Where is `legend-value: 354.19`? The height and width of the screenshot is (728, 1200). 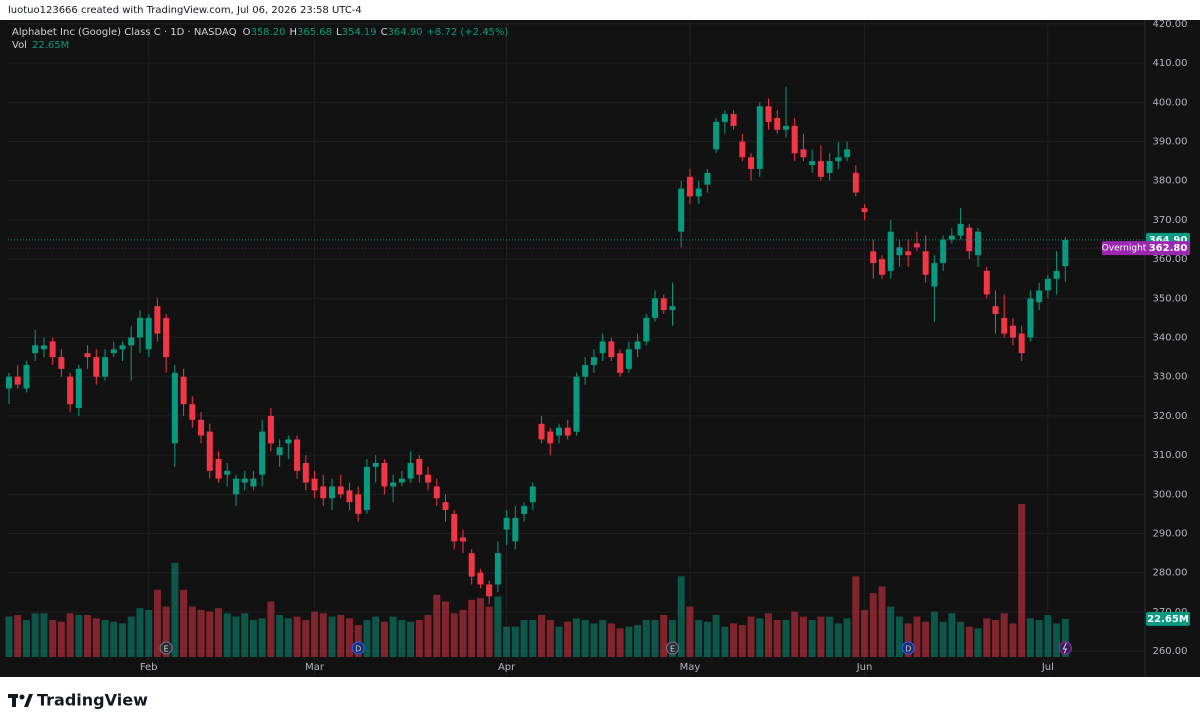
legend-value: 354.19 is located at coordinates (359, 32).